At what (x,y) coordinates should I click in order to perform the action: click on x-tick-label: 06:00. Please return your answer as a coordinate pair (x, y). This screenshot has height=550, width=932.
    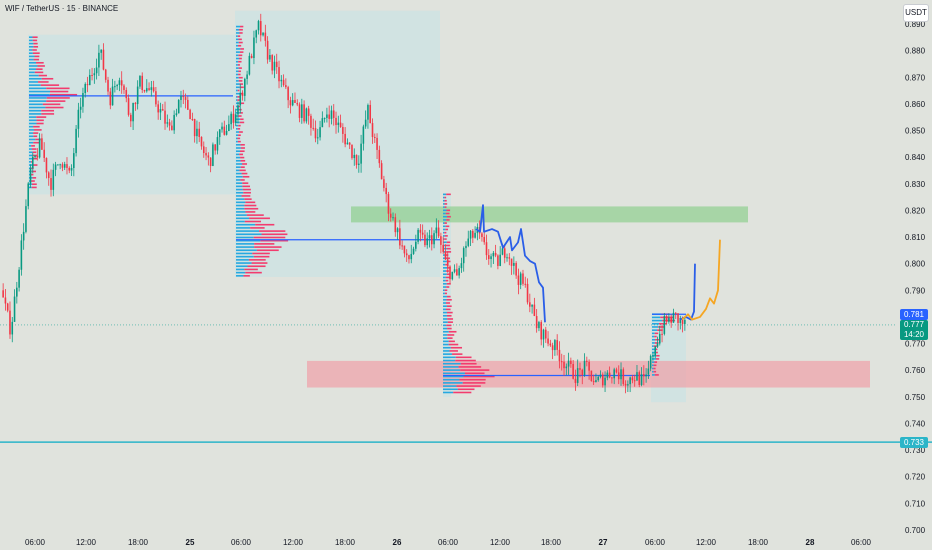
    Looking at the image, I should click on (655, 542).